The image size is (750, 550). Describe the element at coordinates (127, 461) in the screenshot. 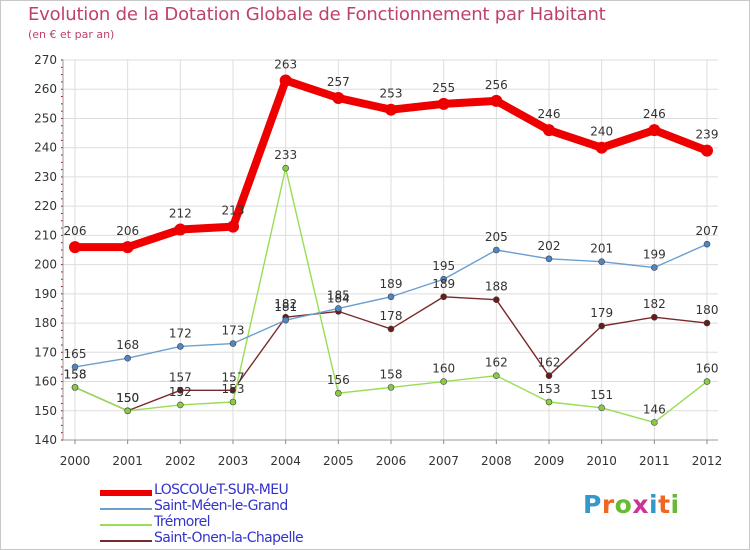

I see `x-tick-label: 2001` at that location.